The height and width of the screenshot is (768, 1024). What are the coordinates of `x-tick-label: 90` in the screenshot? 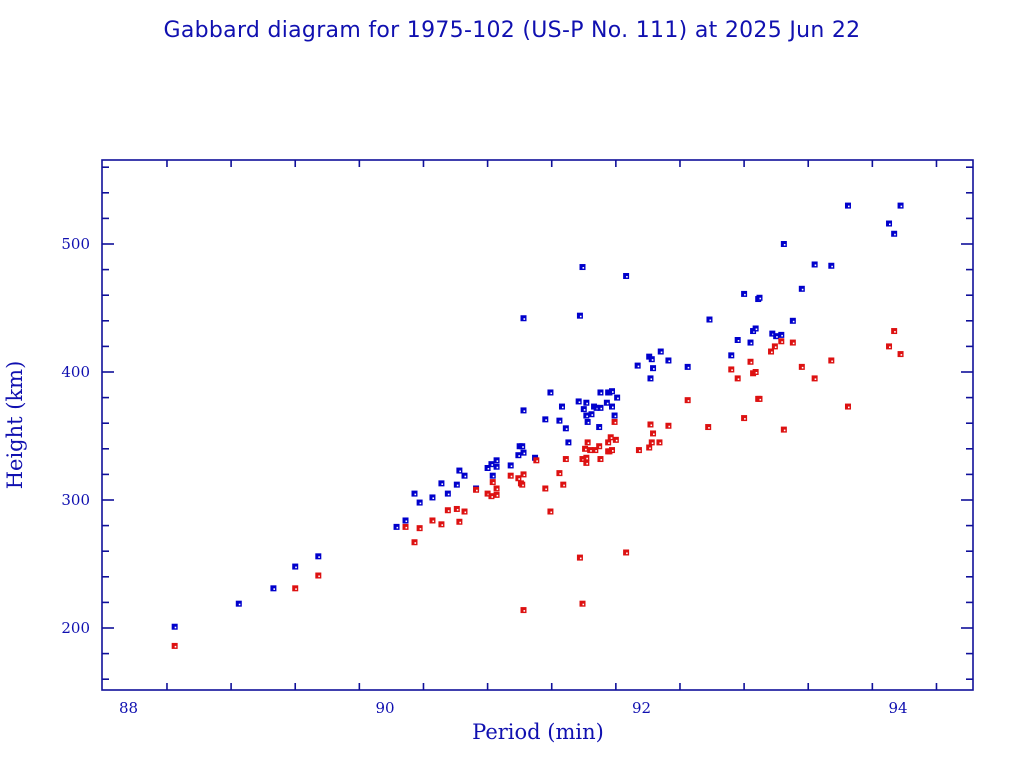 It's located at (384, 708).